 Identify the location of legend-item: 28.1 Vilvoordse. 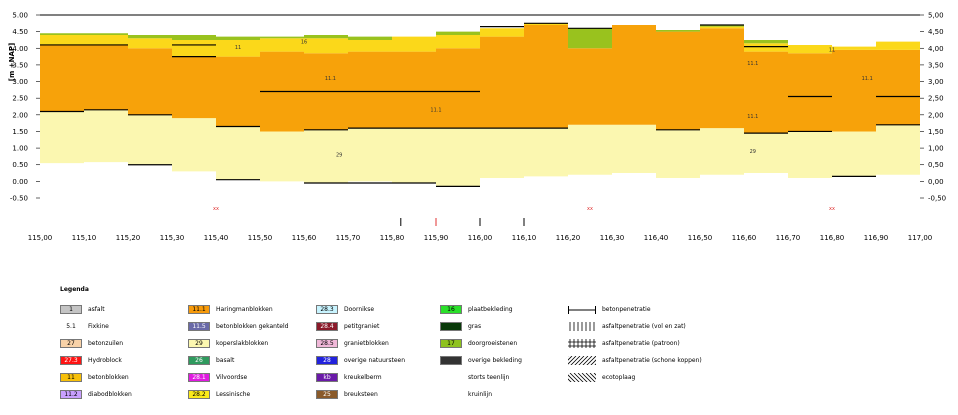
(217, 377).